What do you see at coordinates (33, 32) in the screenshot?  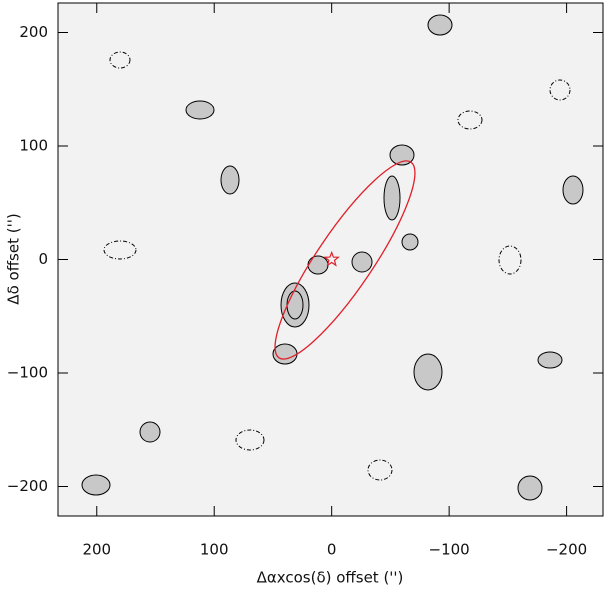 I see `y-tick-label: 200` at bounding box center [33, 32].